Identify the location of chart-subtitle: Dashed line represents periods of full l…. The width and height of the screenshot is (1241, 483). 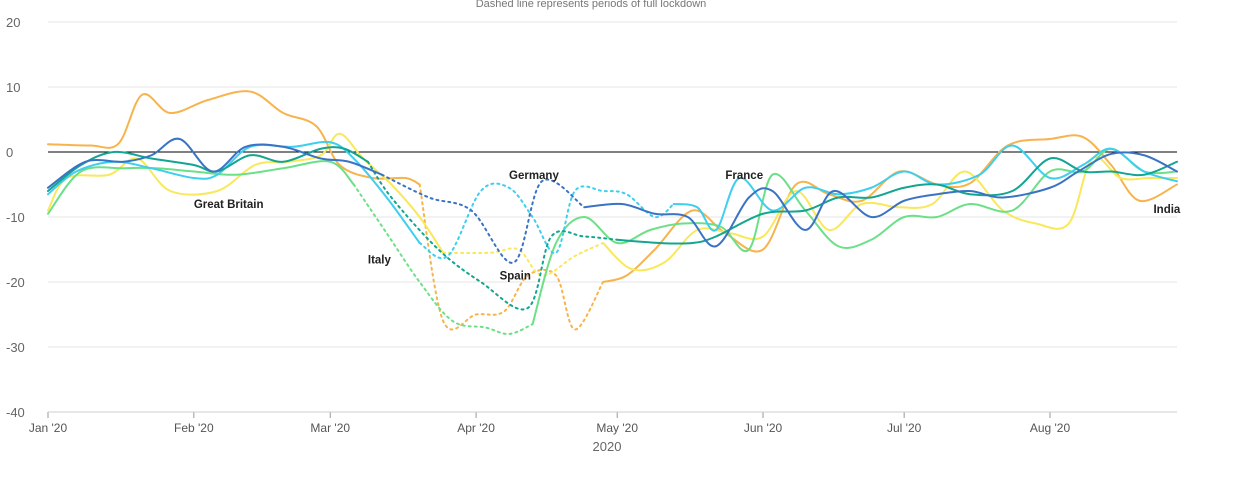
(591, 5).